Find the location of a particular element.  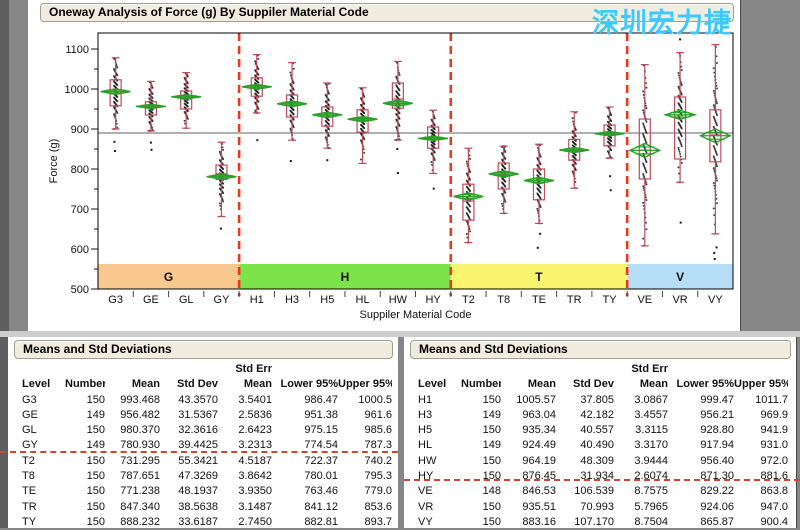

means-panel-right-header: Means and Std Deviations is located at coordinates (600, 349).